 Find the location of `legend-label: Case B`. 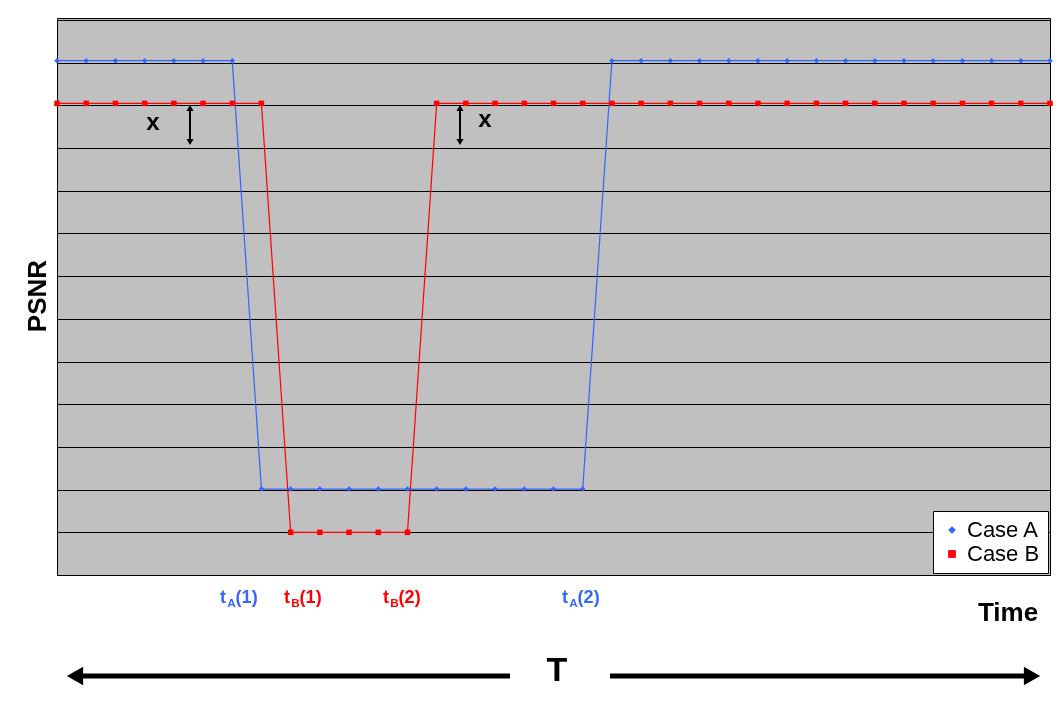

legend-label: Case B is located at coordinates (1003, 553).